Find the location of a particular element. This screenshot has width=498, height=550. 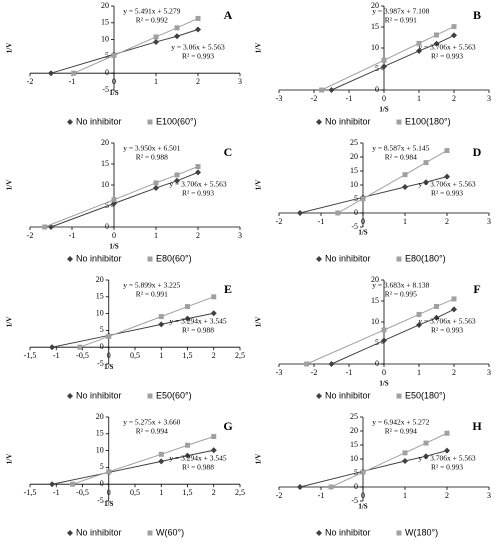

r-squared: R² = 0.992 is located at coordinates (152, 20).